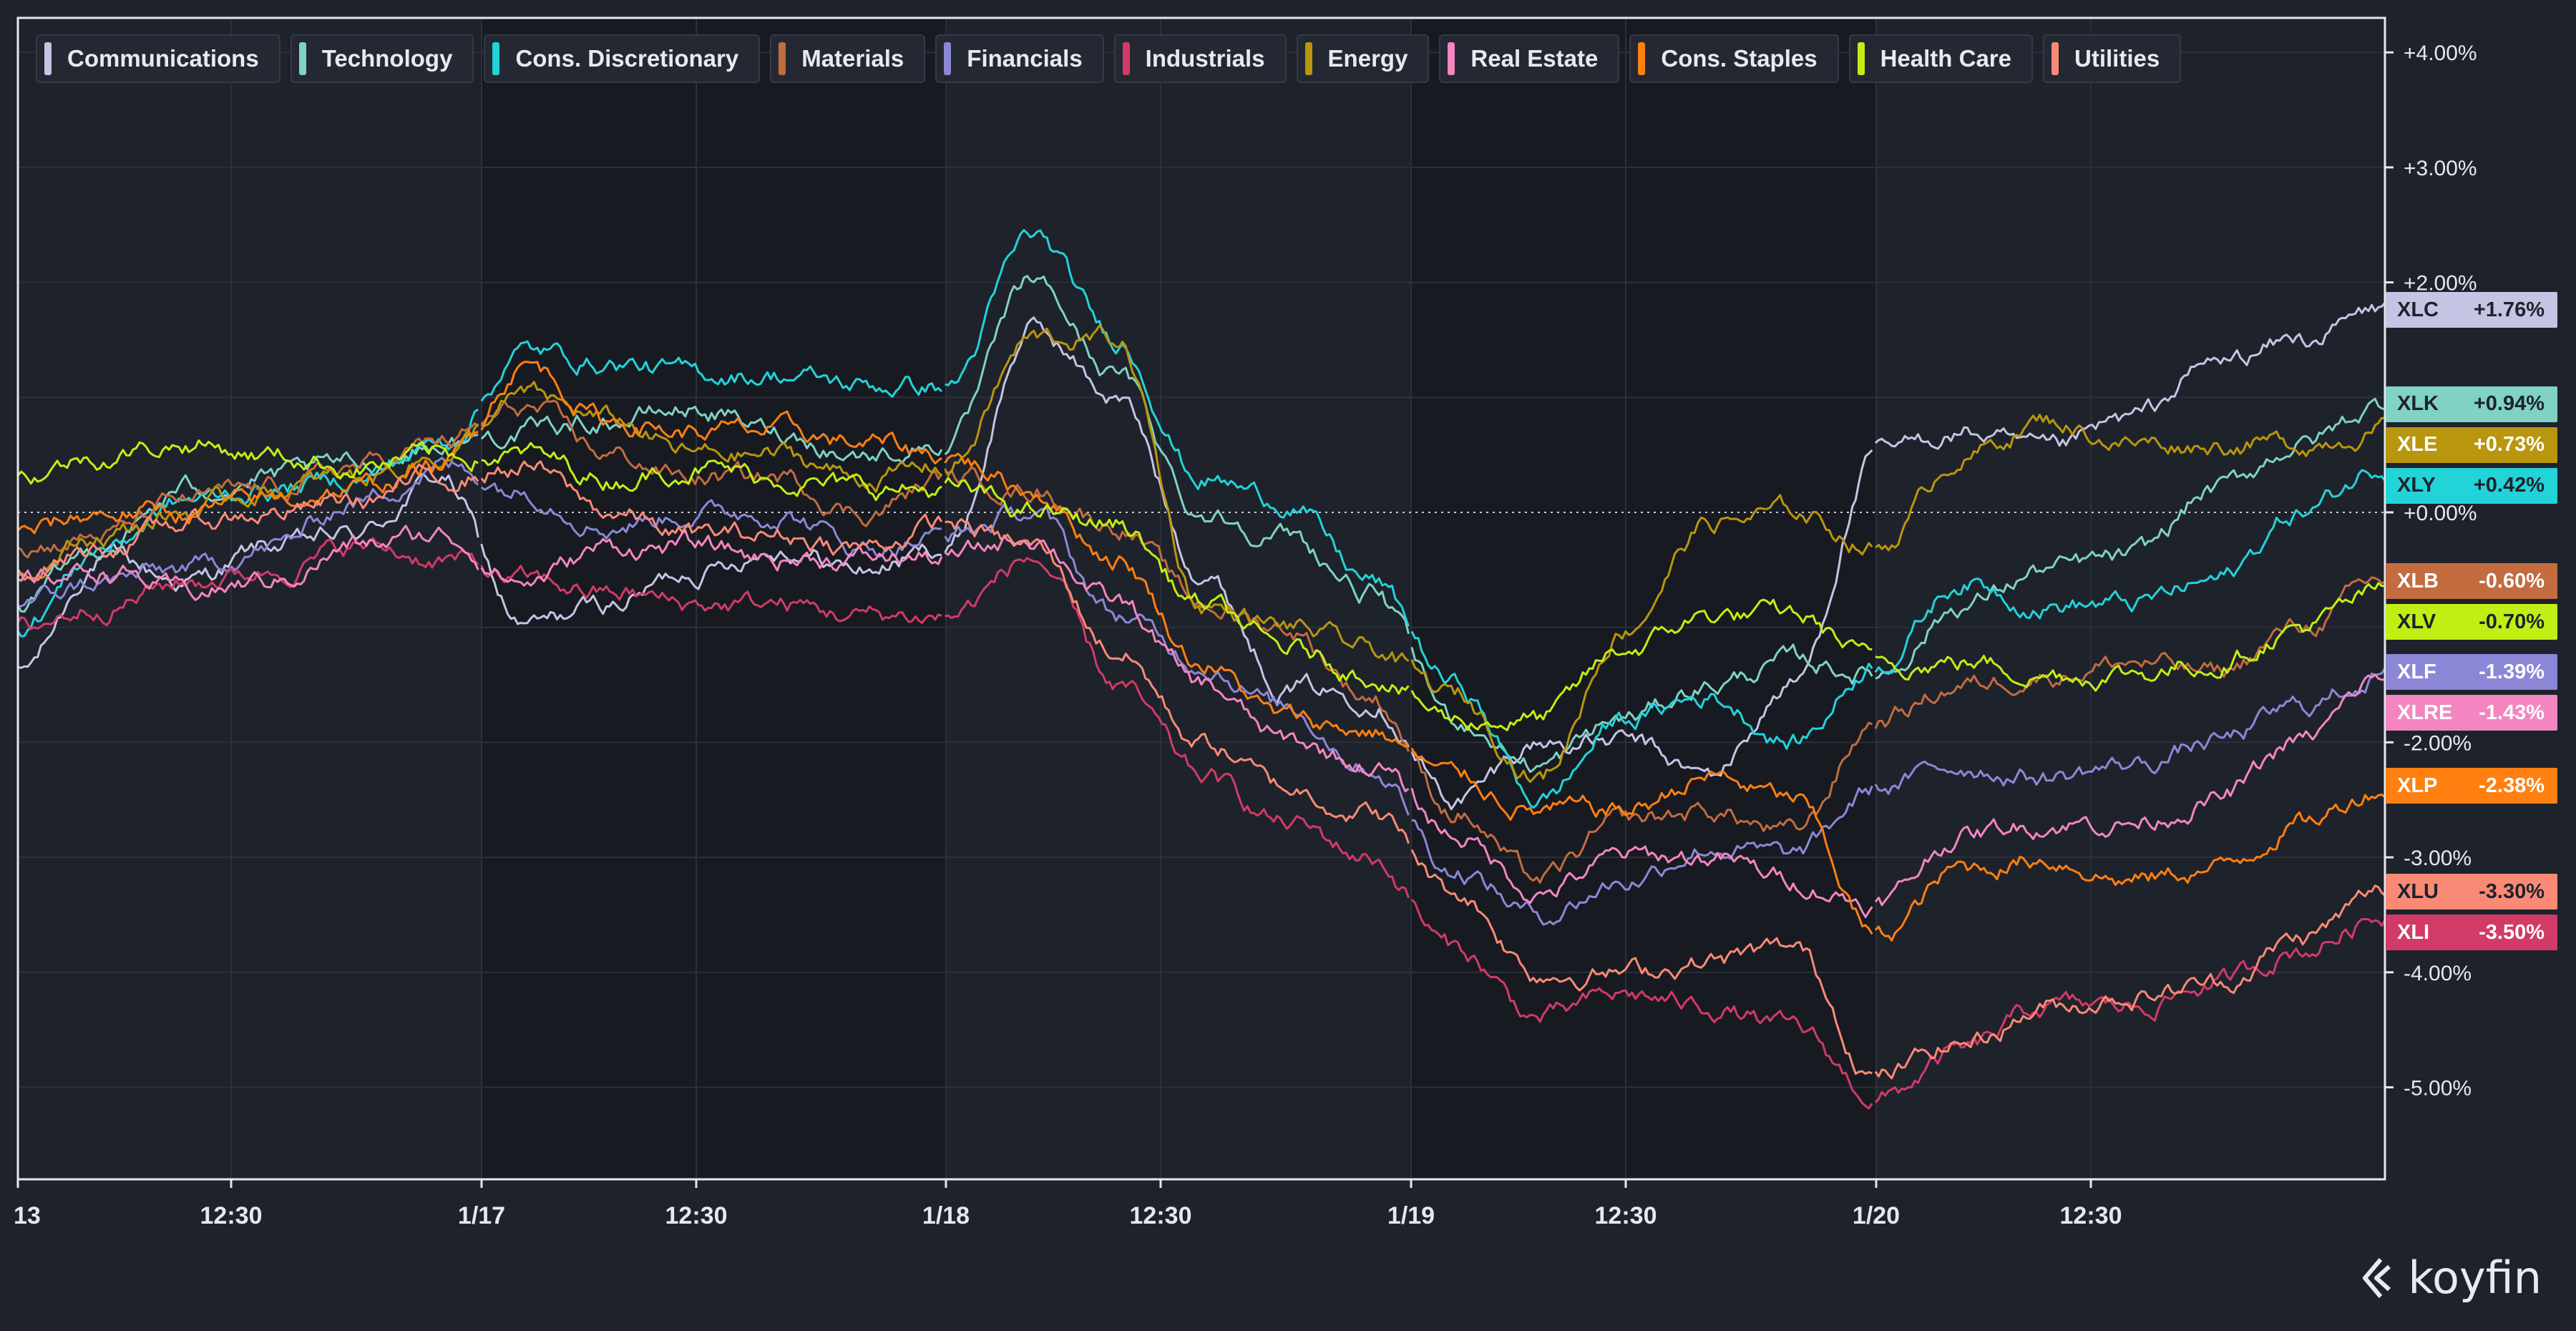  Describe the element at coordinates (2512, 932) in the screenshot. I see `tag-value: -3.50%` at that location.